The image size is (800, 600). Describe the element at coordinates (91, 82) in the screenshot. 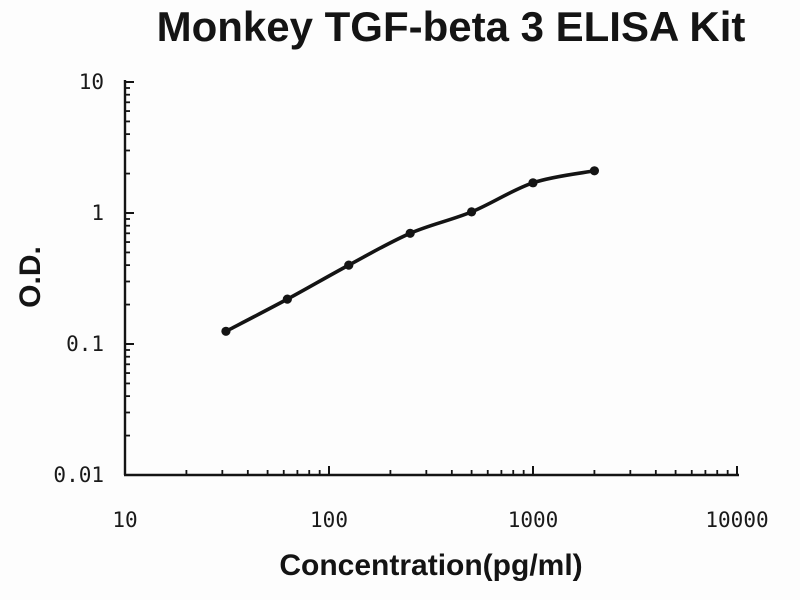

I see `y-tick-label: 10` at that location.